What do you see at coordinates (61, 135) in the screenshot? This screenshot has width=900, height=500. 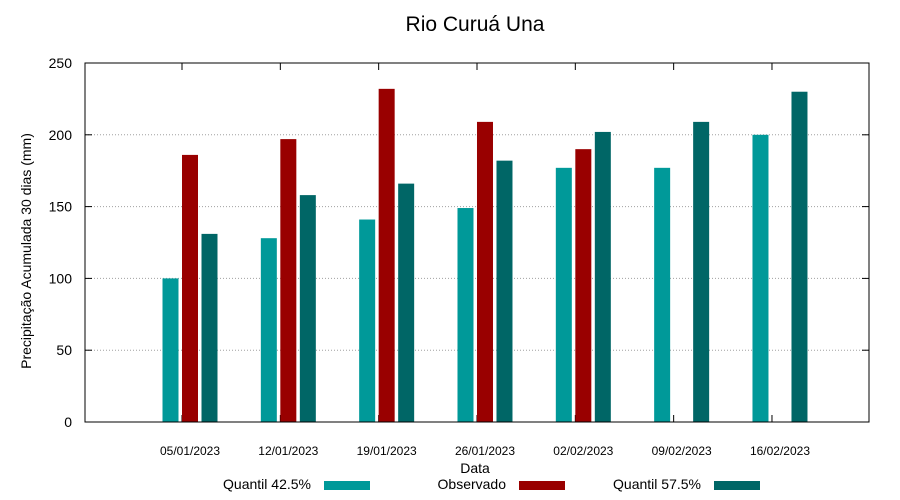 I see `y-tick-label: 200` at bounding box center [61, 135].